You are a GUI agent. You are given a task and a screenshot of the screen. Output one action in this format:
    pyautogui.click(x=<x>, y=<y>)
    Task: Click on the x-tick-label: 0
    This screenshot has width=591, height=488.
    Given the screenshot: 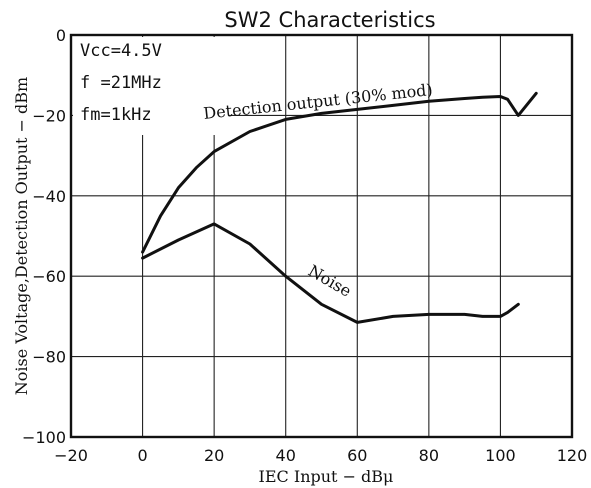 What is the action you would take?
    pyautogui.click(x=142, y=455)
    